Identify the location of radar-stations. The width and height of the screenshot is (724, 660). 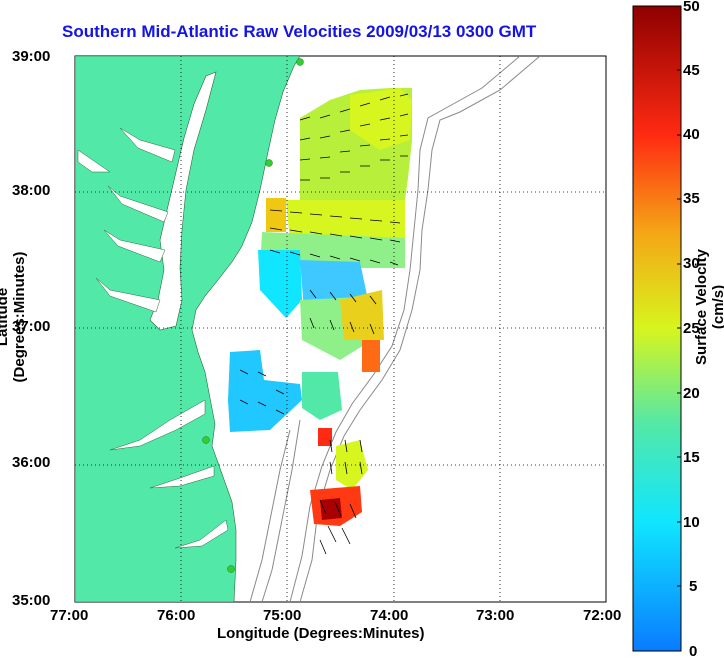
(253, 315).